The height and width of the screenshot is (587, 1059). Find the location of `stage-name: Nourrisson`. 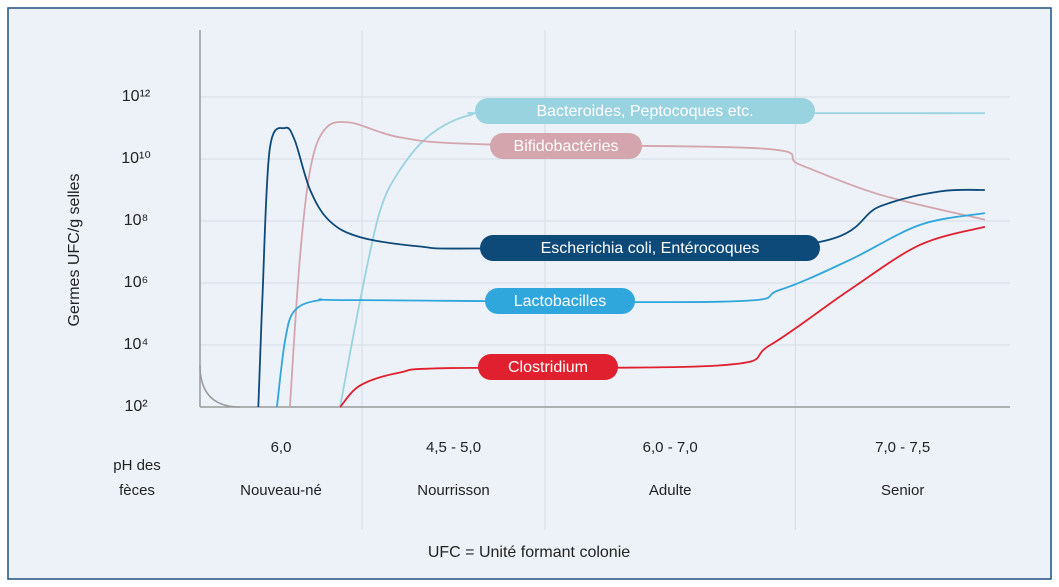

stage-name: Nourrisson is located at coordinates (453, 490).